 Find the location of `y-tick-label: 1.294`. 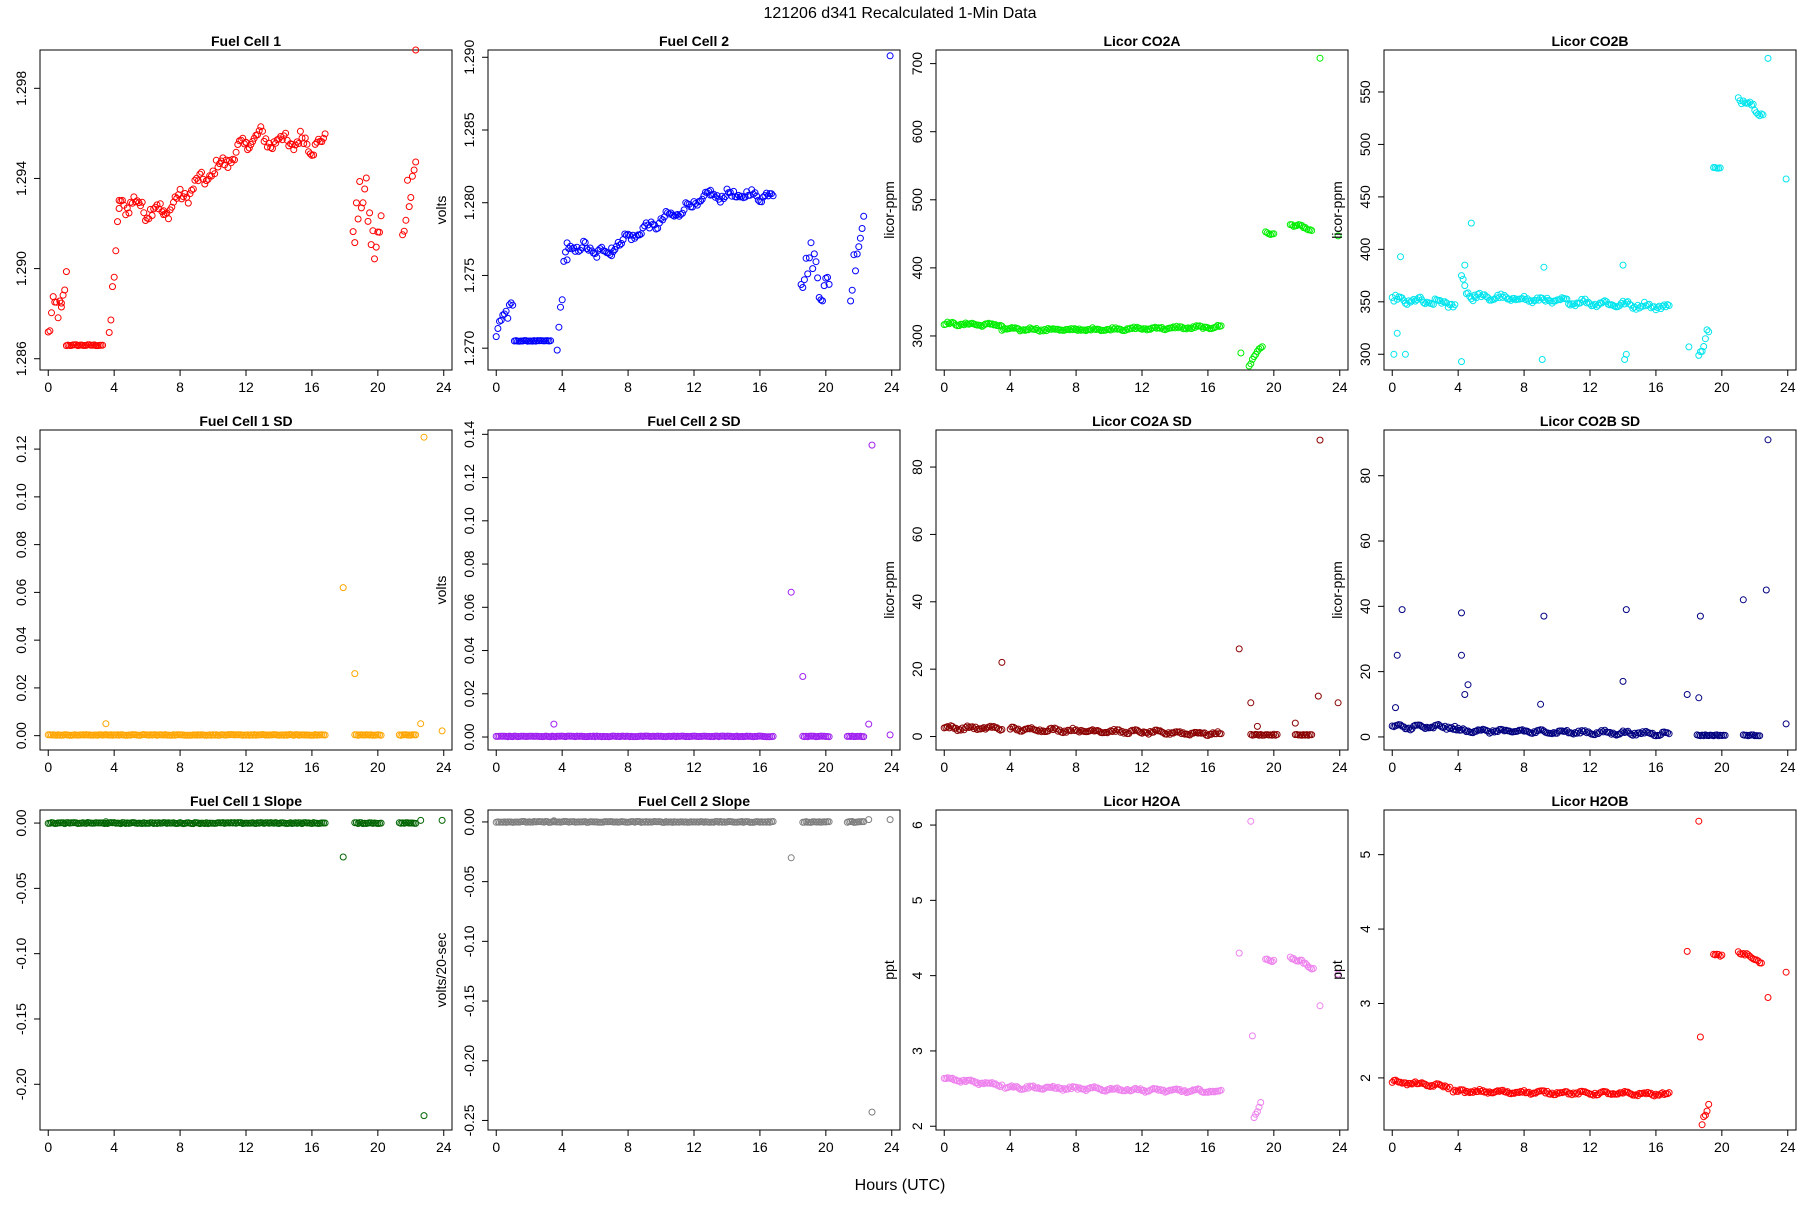

y-tick-label: 1.294 is located at coordinates (21, 178).